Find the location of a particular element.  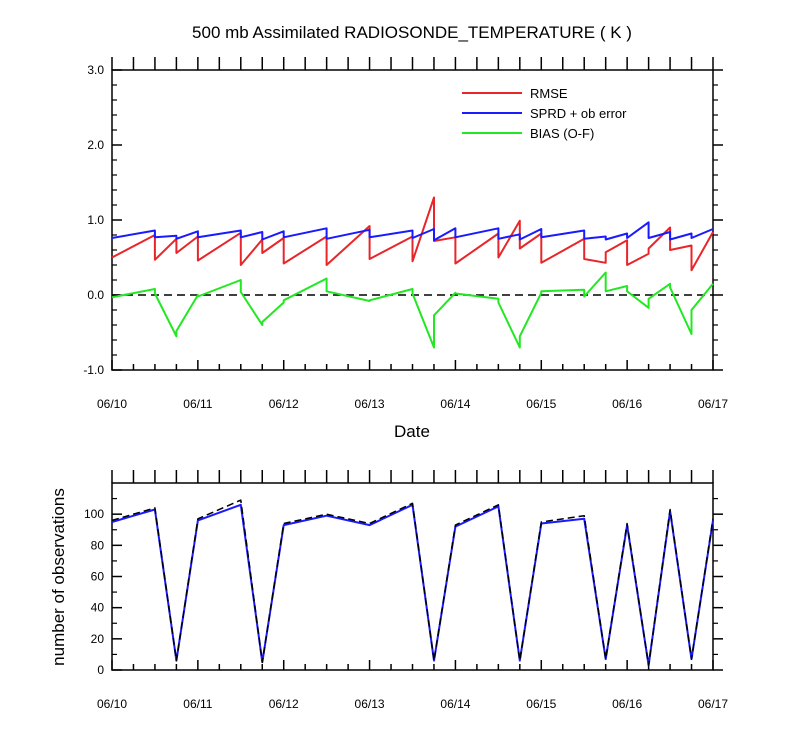

legend-label: BIAS (O-F) is located at coordinates (562, 133).